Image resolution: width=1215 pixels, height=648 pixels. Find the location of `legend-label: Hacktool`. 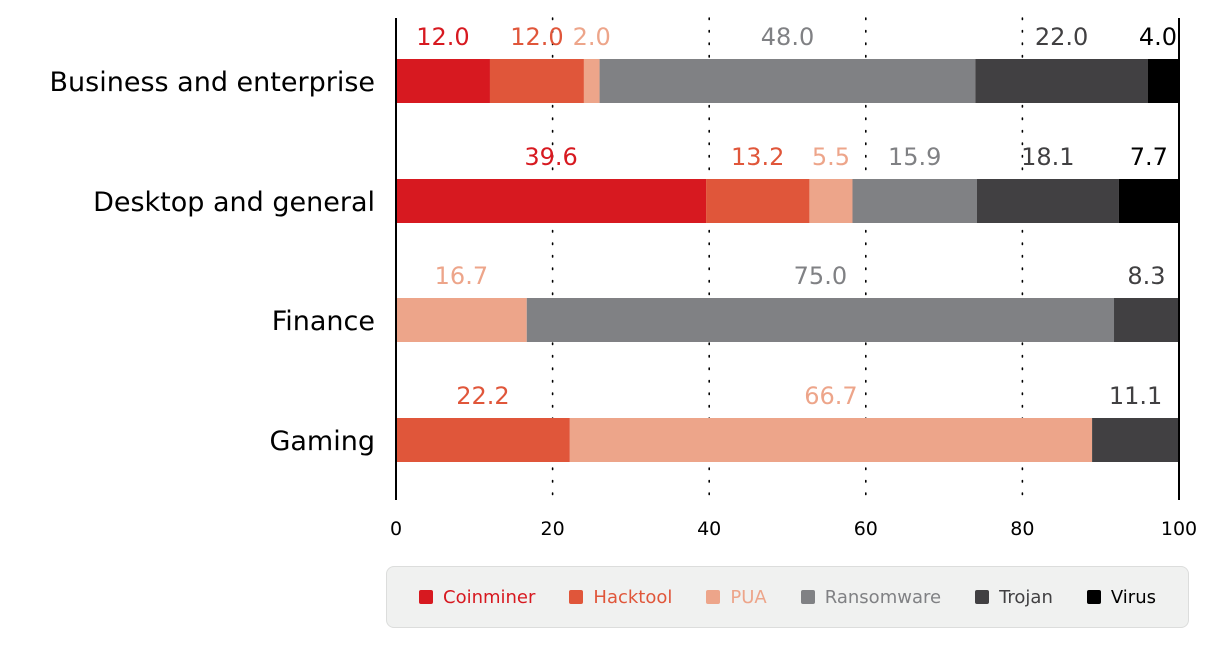

legend-label: Hacktool is located at coordinates (633, 597).